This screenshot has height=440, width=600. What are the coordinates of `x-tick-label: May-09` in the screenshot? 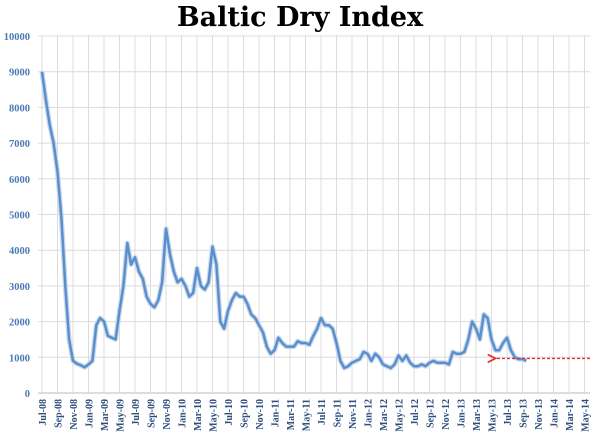 It's located at (121, 415).